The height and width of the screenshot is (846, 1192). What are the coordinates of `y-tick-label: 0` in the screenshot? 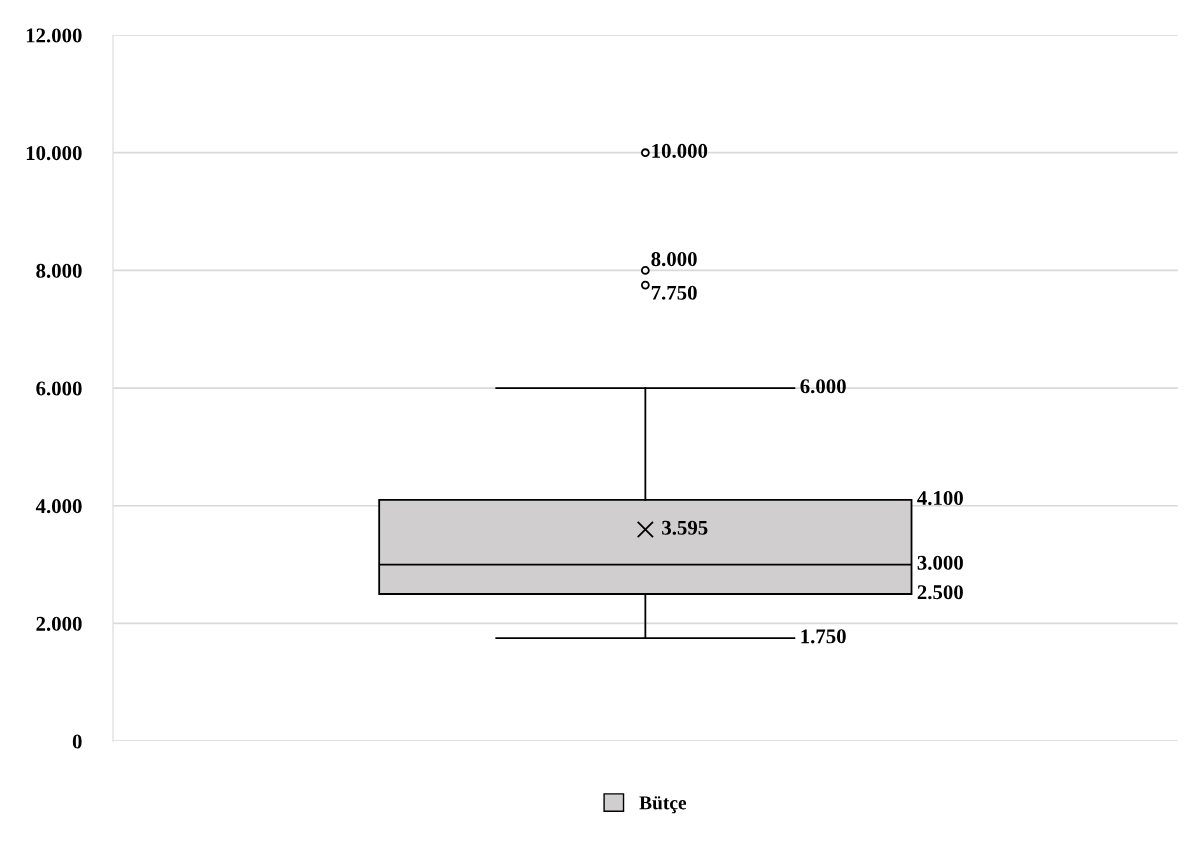 It's located at (77, 741).